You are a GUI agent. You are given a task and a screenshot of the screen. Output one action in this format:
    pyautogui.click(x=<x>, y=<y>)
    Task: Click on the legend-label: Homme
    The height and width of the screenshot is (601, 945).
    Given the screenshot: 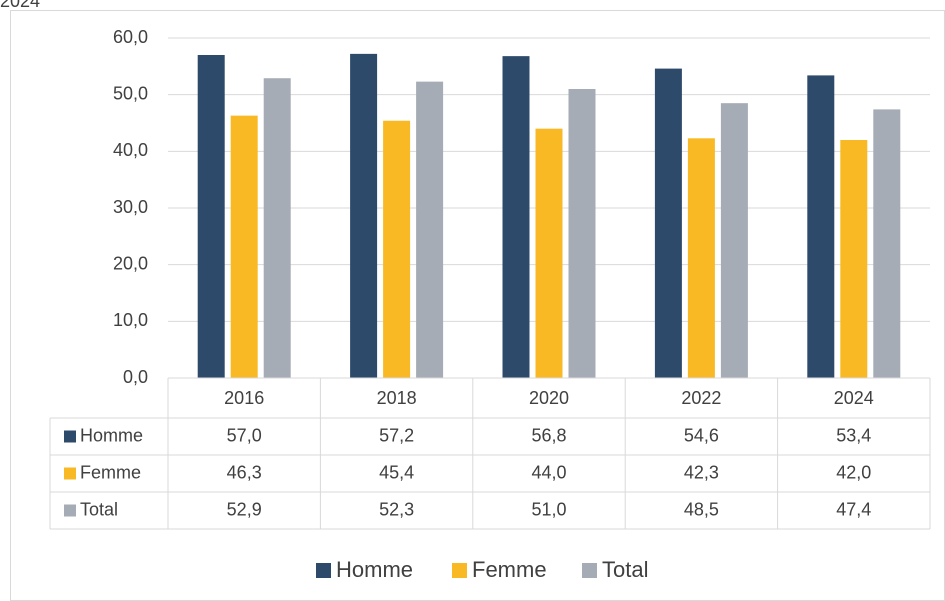 What is the action you would take?
    pyautogui.click(x=374, y=569)
    